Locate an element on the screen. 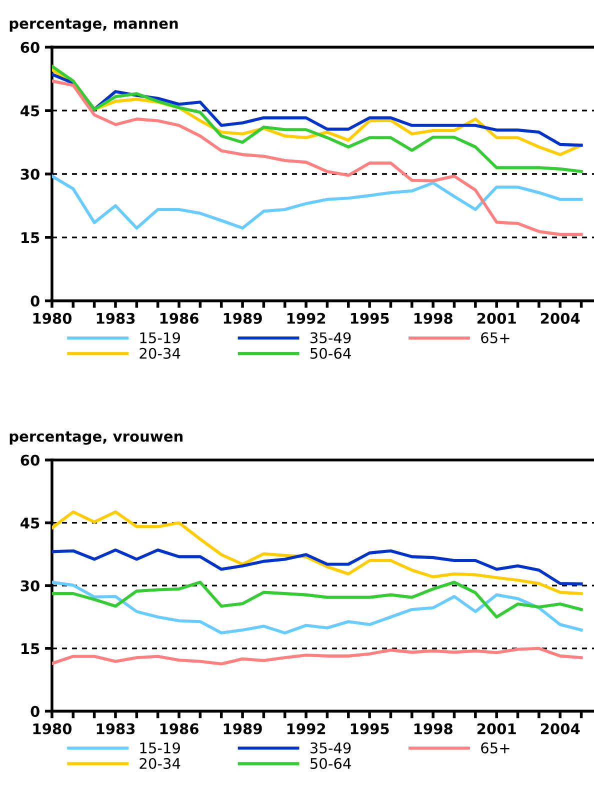 The height and width of the screenshot is (800, 594). chart-title: percentage, mannen is located at coordinates (94, 25).